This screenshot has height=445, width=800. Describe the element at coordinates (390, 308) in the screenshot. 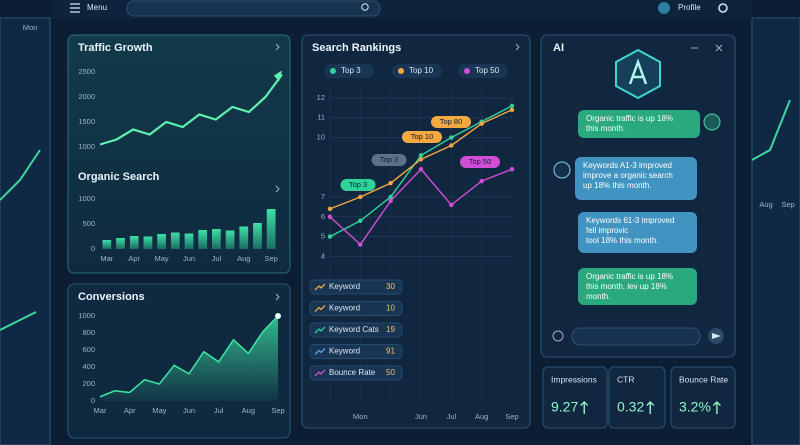

I see `keyword-value: 10` at that location.